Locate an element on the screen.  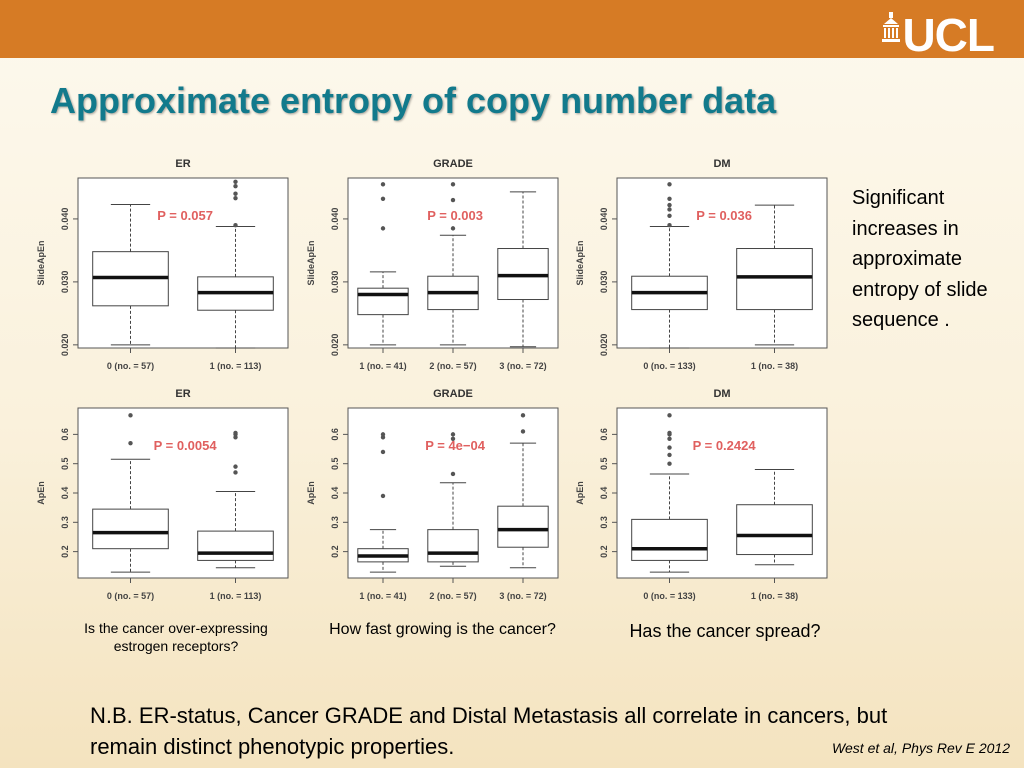
p-value-label: P = 0.0054 is located at coordinates (186, 445).